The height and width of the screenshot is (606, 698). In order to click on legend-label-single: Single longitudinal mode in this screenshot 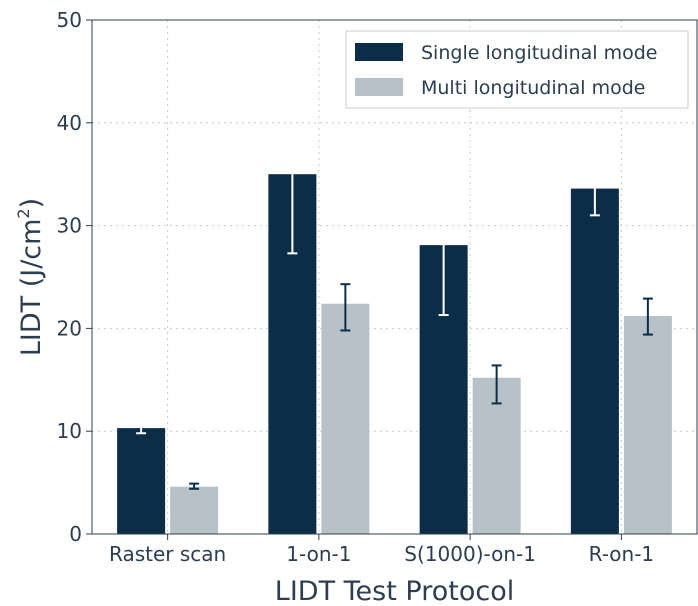, I will do `click(539, 53)`.